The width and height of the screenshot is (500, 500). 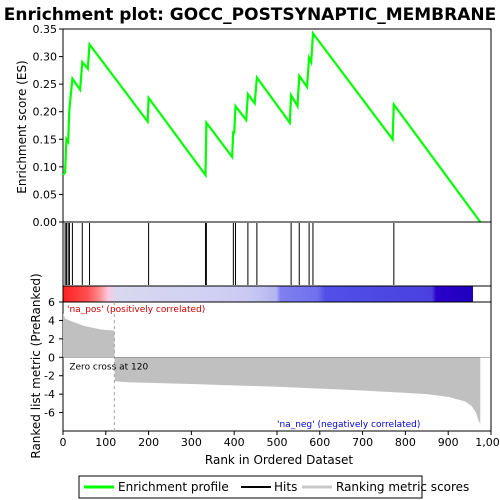 I want to click on es-y-tick-label: 0.35, so click(x=45, y=29).